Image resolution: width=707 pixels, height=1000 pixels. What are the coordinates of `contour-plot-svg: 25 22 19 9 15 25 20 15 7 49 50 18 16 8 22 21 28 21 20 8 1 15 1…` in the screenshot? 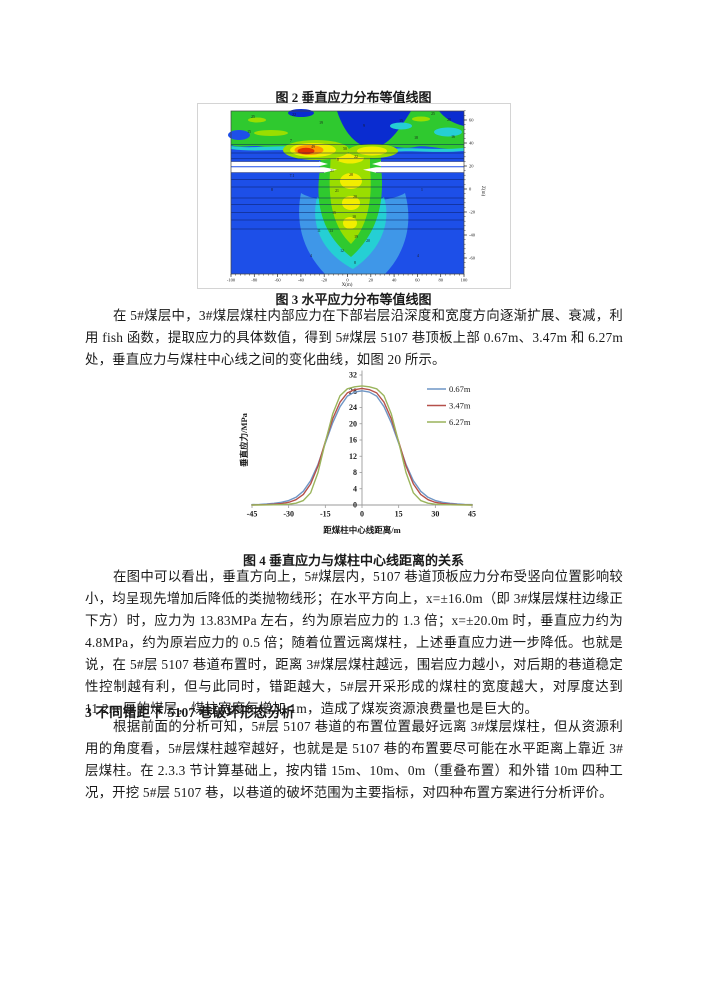 It's located at (356, 198).